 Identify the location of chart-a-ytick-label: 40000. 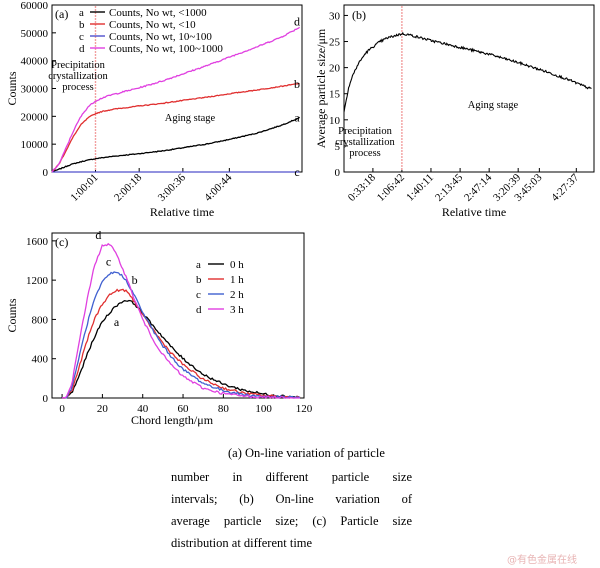
(35, 62).